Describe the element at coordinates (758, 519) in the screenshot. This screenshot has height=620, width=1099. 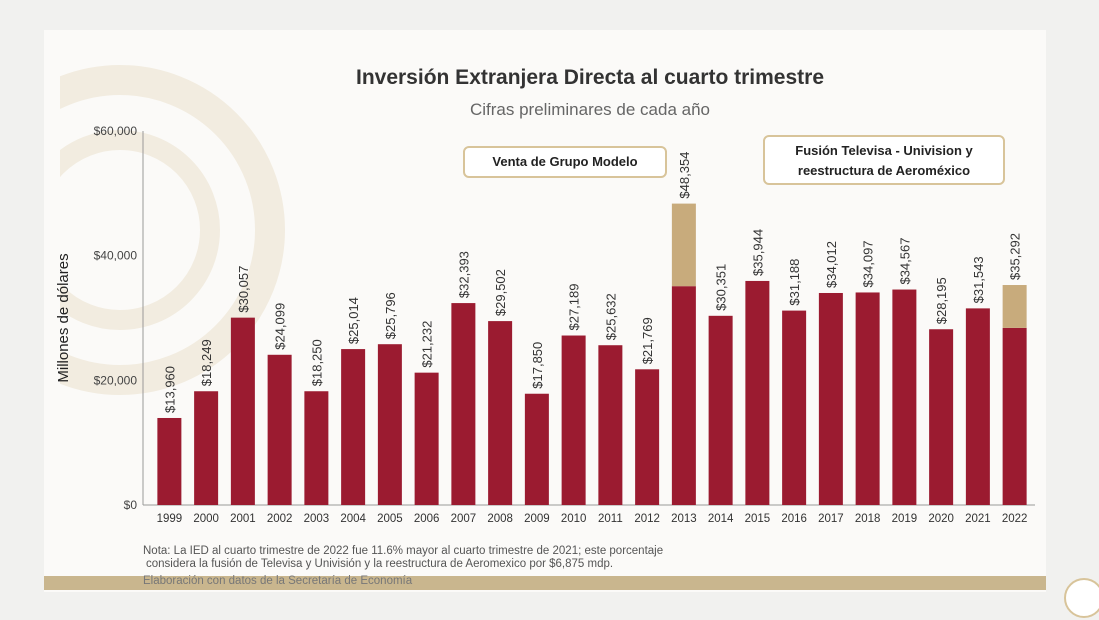
I see `x-tick-label: 2015` at that location.